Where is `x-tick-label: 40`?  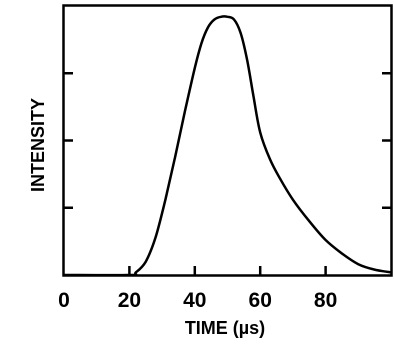
x-tick-label: 40 is located at coordinates (194, 300).